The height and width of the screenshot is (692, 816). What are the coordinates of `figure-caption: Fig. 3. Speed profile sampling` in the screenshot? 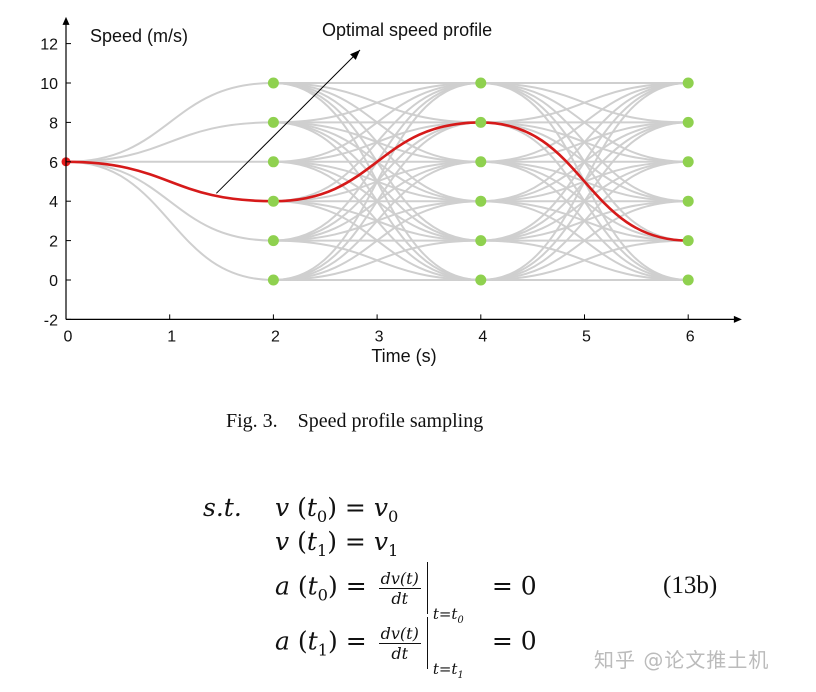 It's located at (355, 421).